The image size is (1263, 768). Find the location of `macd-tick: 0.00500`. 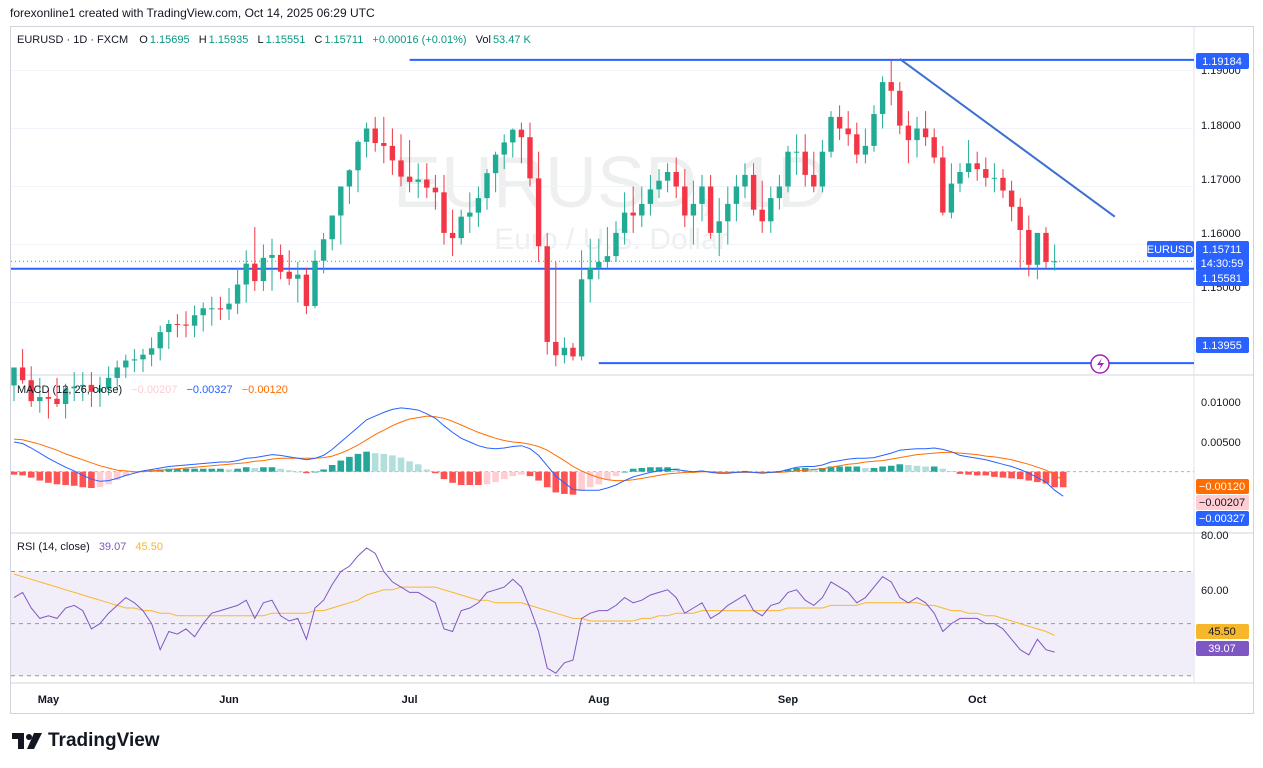

macd-tick: 0.00500 is located at coordinates (1221, 443).